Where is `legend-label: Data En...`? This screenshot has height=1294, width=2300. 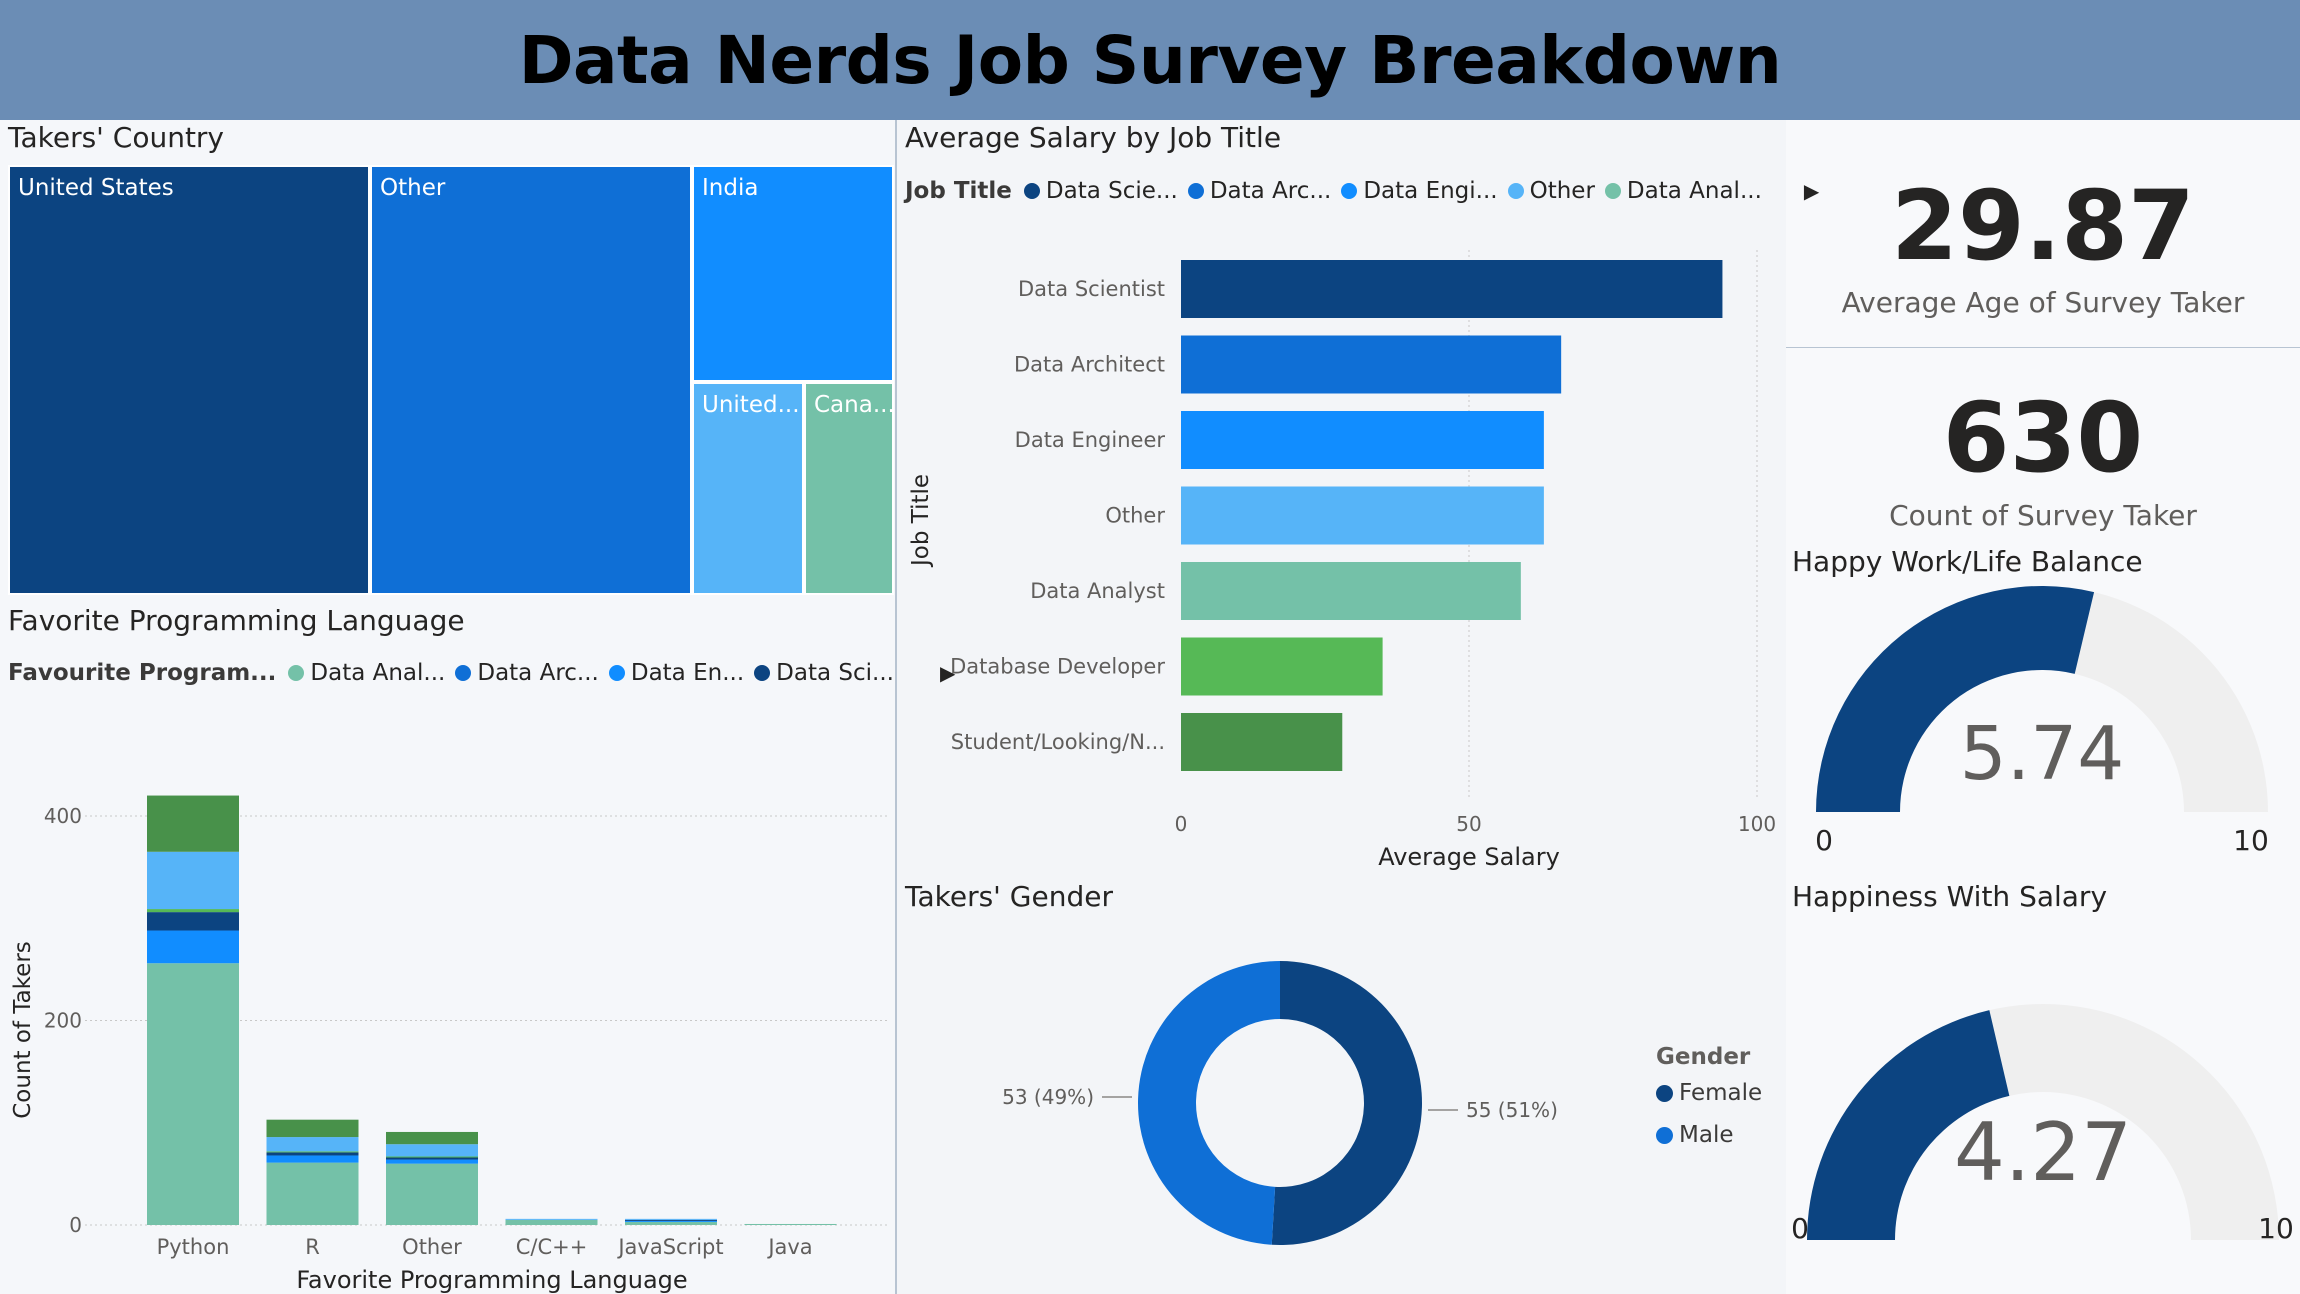 legend-label: Data En... is located at coordinates (687, 673).